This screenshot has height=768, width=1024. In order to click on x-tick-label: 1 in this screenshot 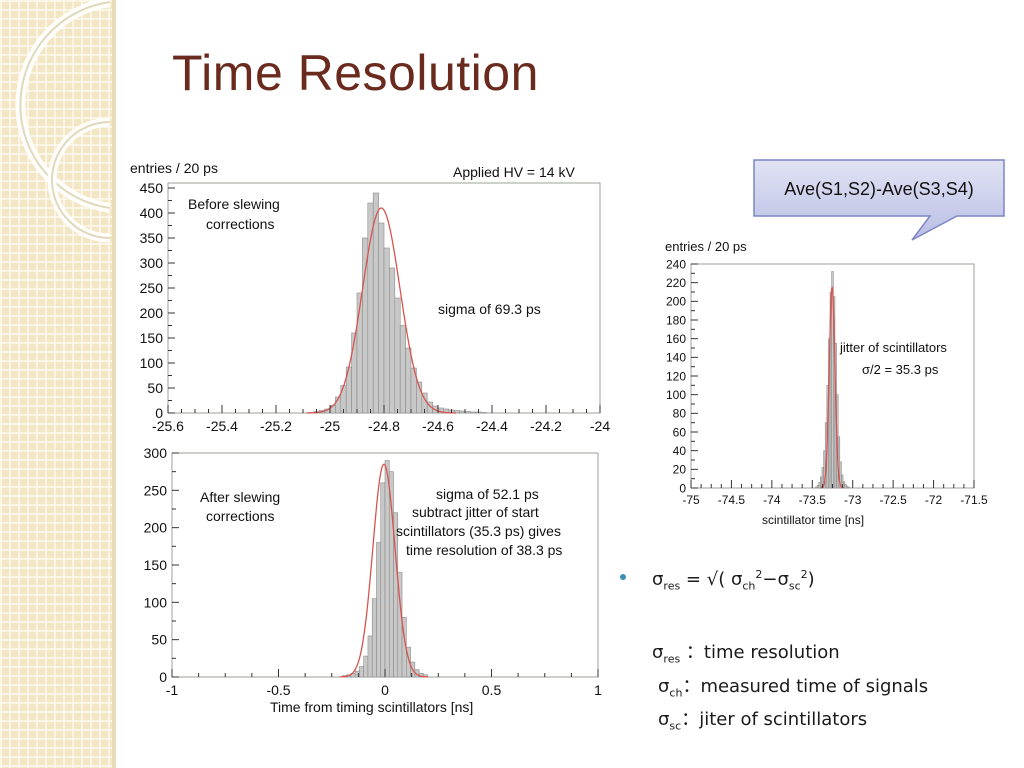, I will do `click(598, 690)`.